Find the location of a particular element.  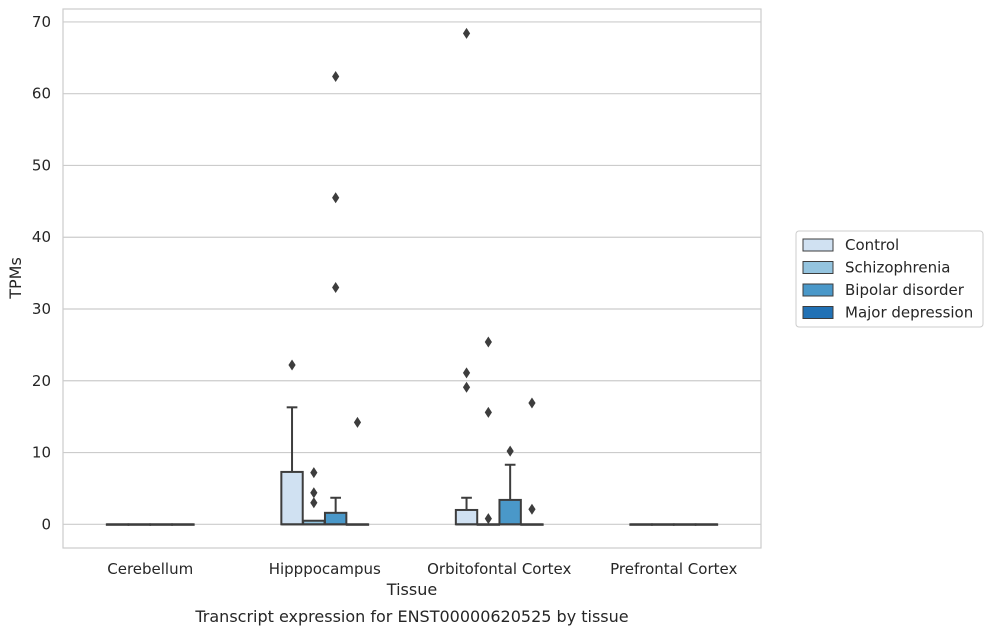

legend-frame is located at coordinates (889, 279).